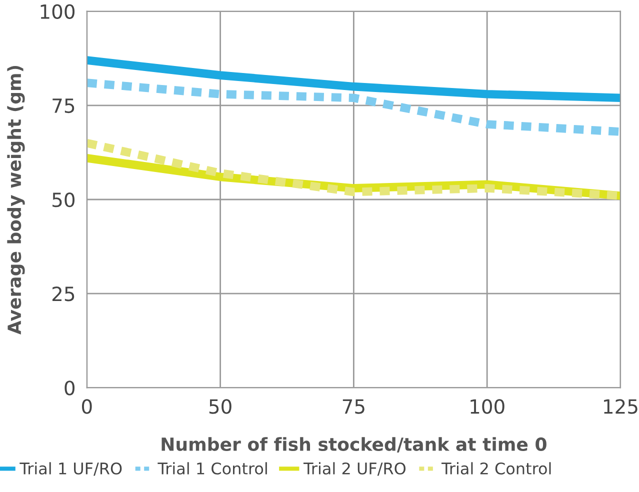 This screenshot has width=639, height=492. What do you see at coordinates (63, 106) in the screenshot?
I see `y-tick-label: 75` at bounding box center [63, 106].